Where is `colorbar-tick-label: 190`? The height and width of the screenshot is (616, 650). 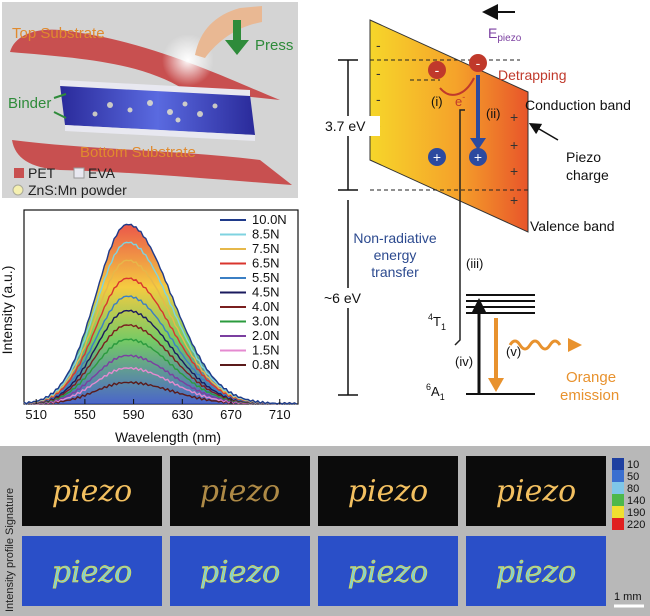 colorbar-tick-label: 190 is located at coordinates (636, 513).